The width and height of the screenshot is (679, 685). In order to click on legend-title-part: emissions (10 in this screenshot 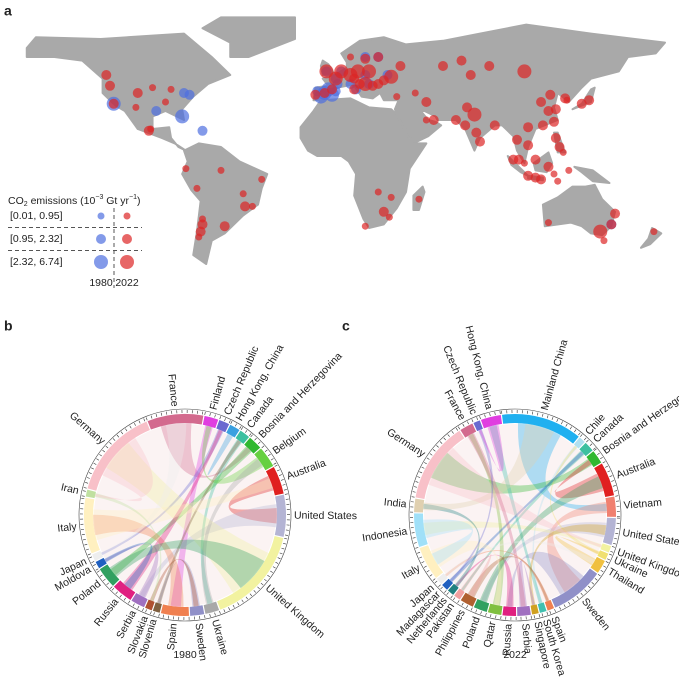, I will do `click(62, 201)`.